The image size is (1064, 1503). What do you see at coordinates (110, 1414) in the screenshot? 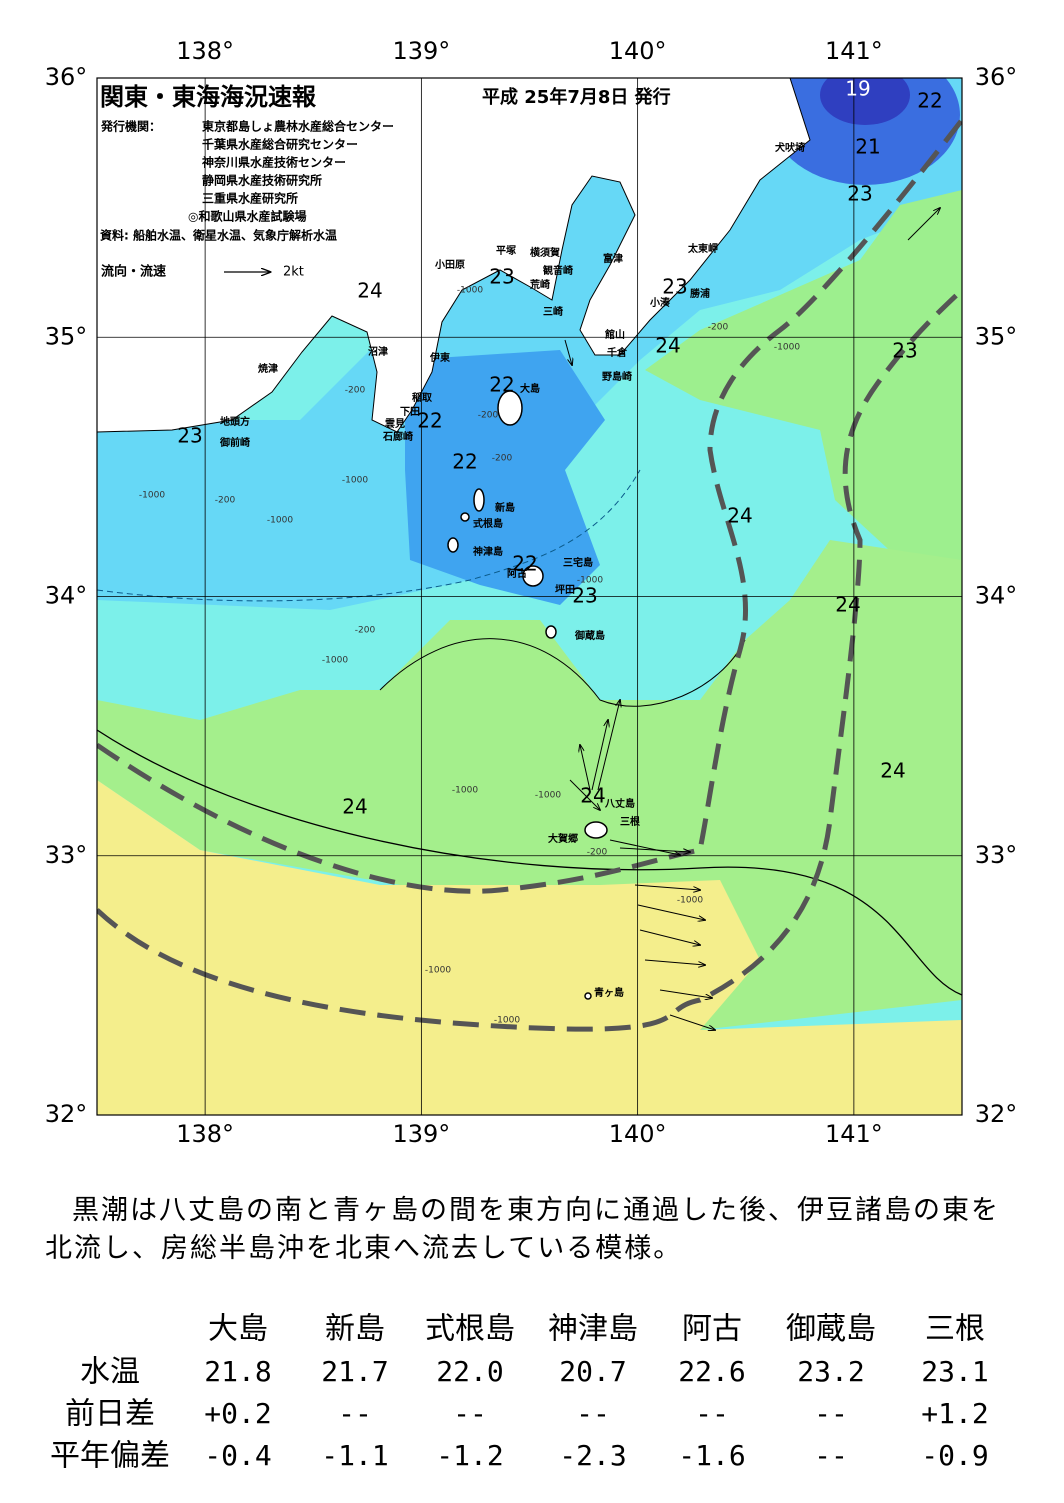
I see `row-label: 前日差` at bounding box center [110, 1414].